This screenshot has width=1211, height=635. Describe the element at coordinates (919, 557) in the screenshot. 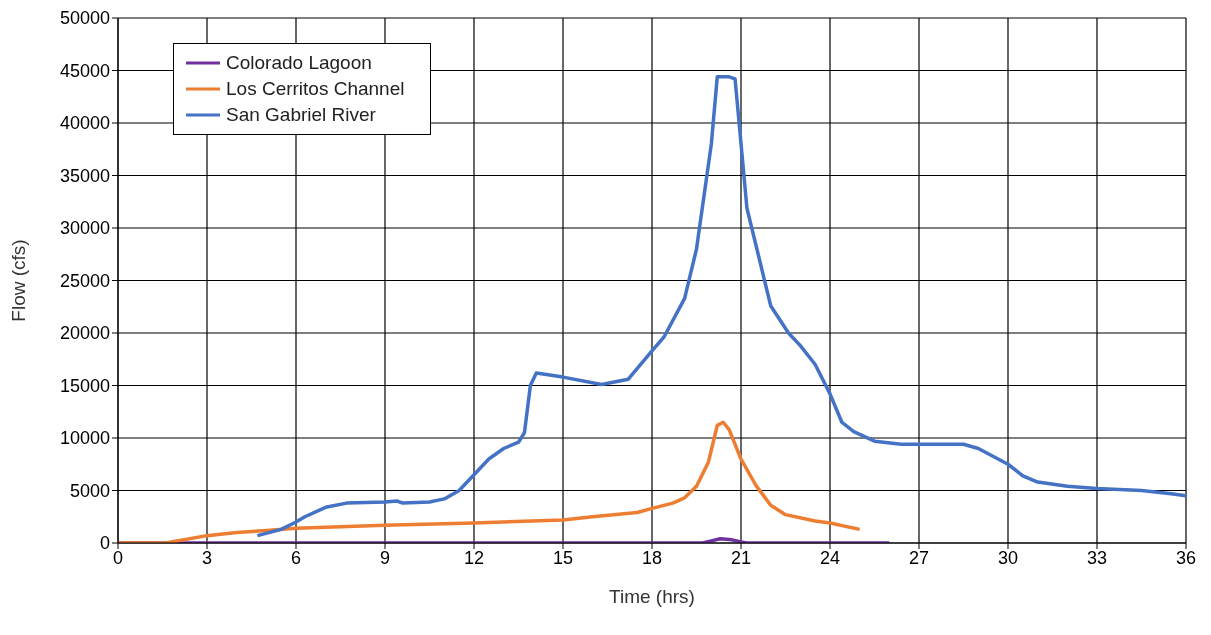

I see `x-tick-label: 27` at that location.